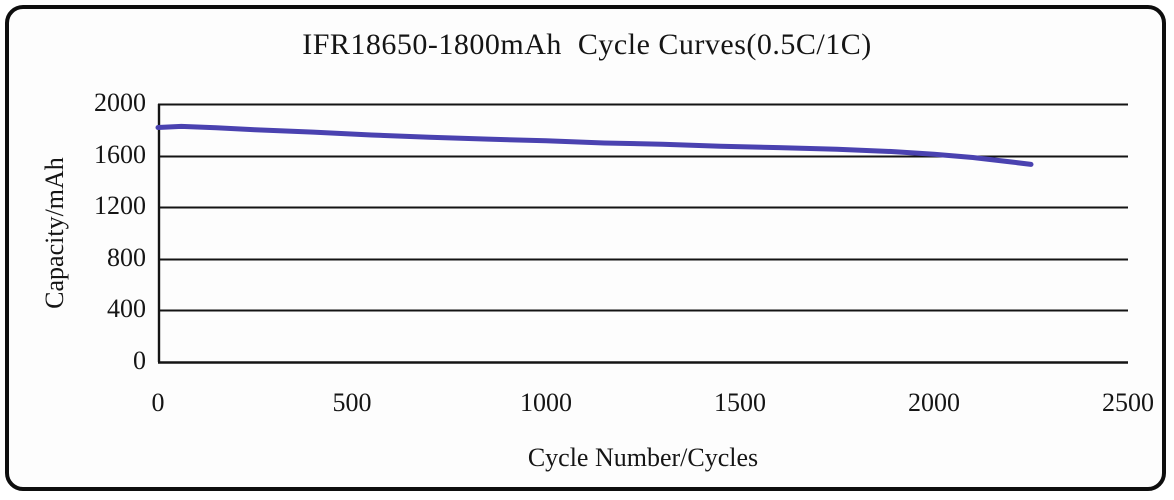 Image resolution: width=1174 pixels, height=500 pixels. I want to click on x-tick-label: 1000, so click(546, 402).